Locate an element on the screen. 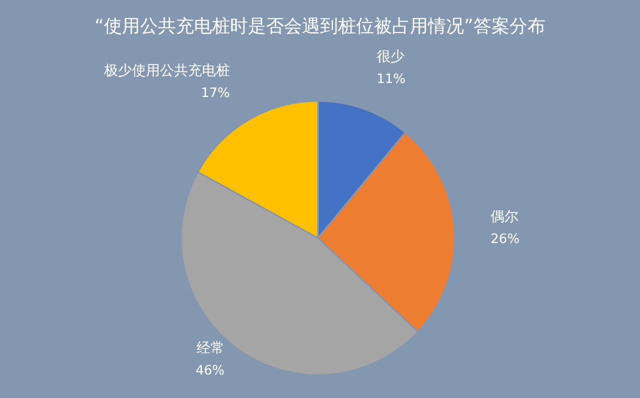  slice-label: 很少 is located at coordinates (390, 57).